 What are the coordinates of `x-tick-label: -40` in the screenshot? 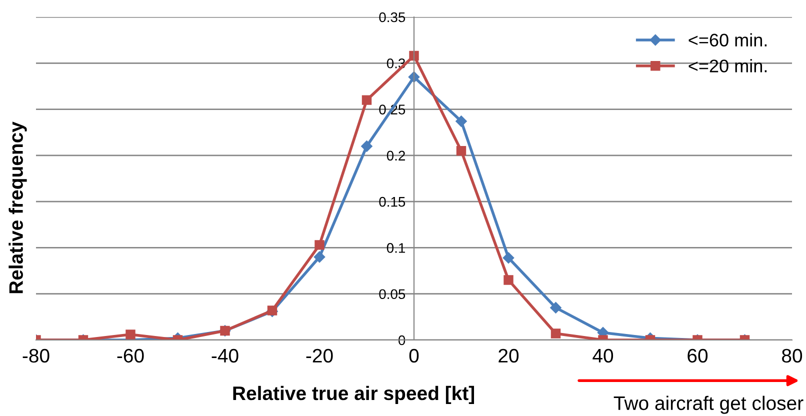 It's located at (225, 355).